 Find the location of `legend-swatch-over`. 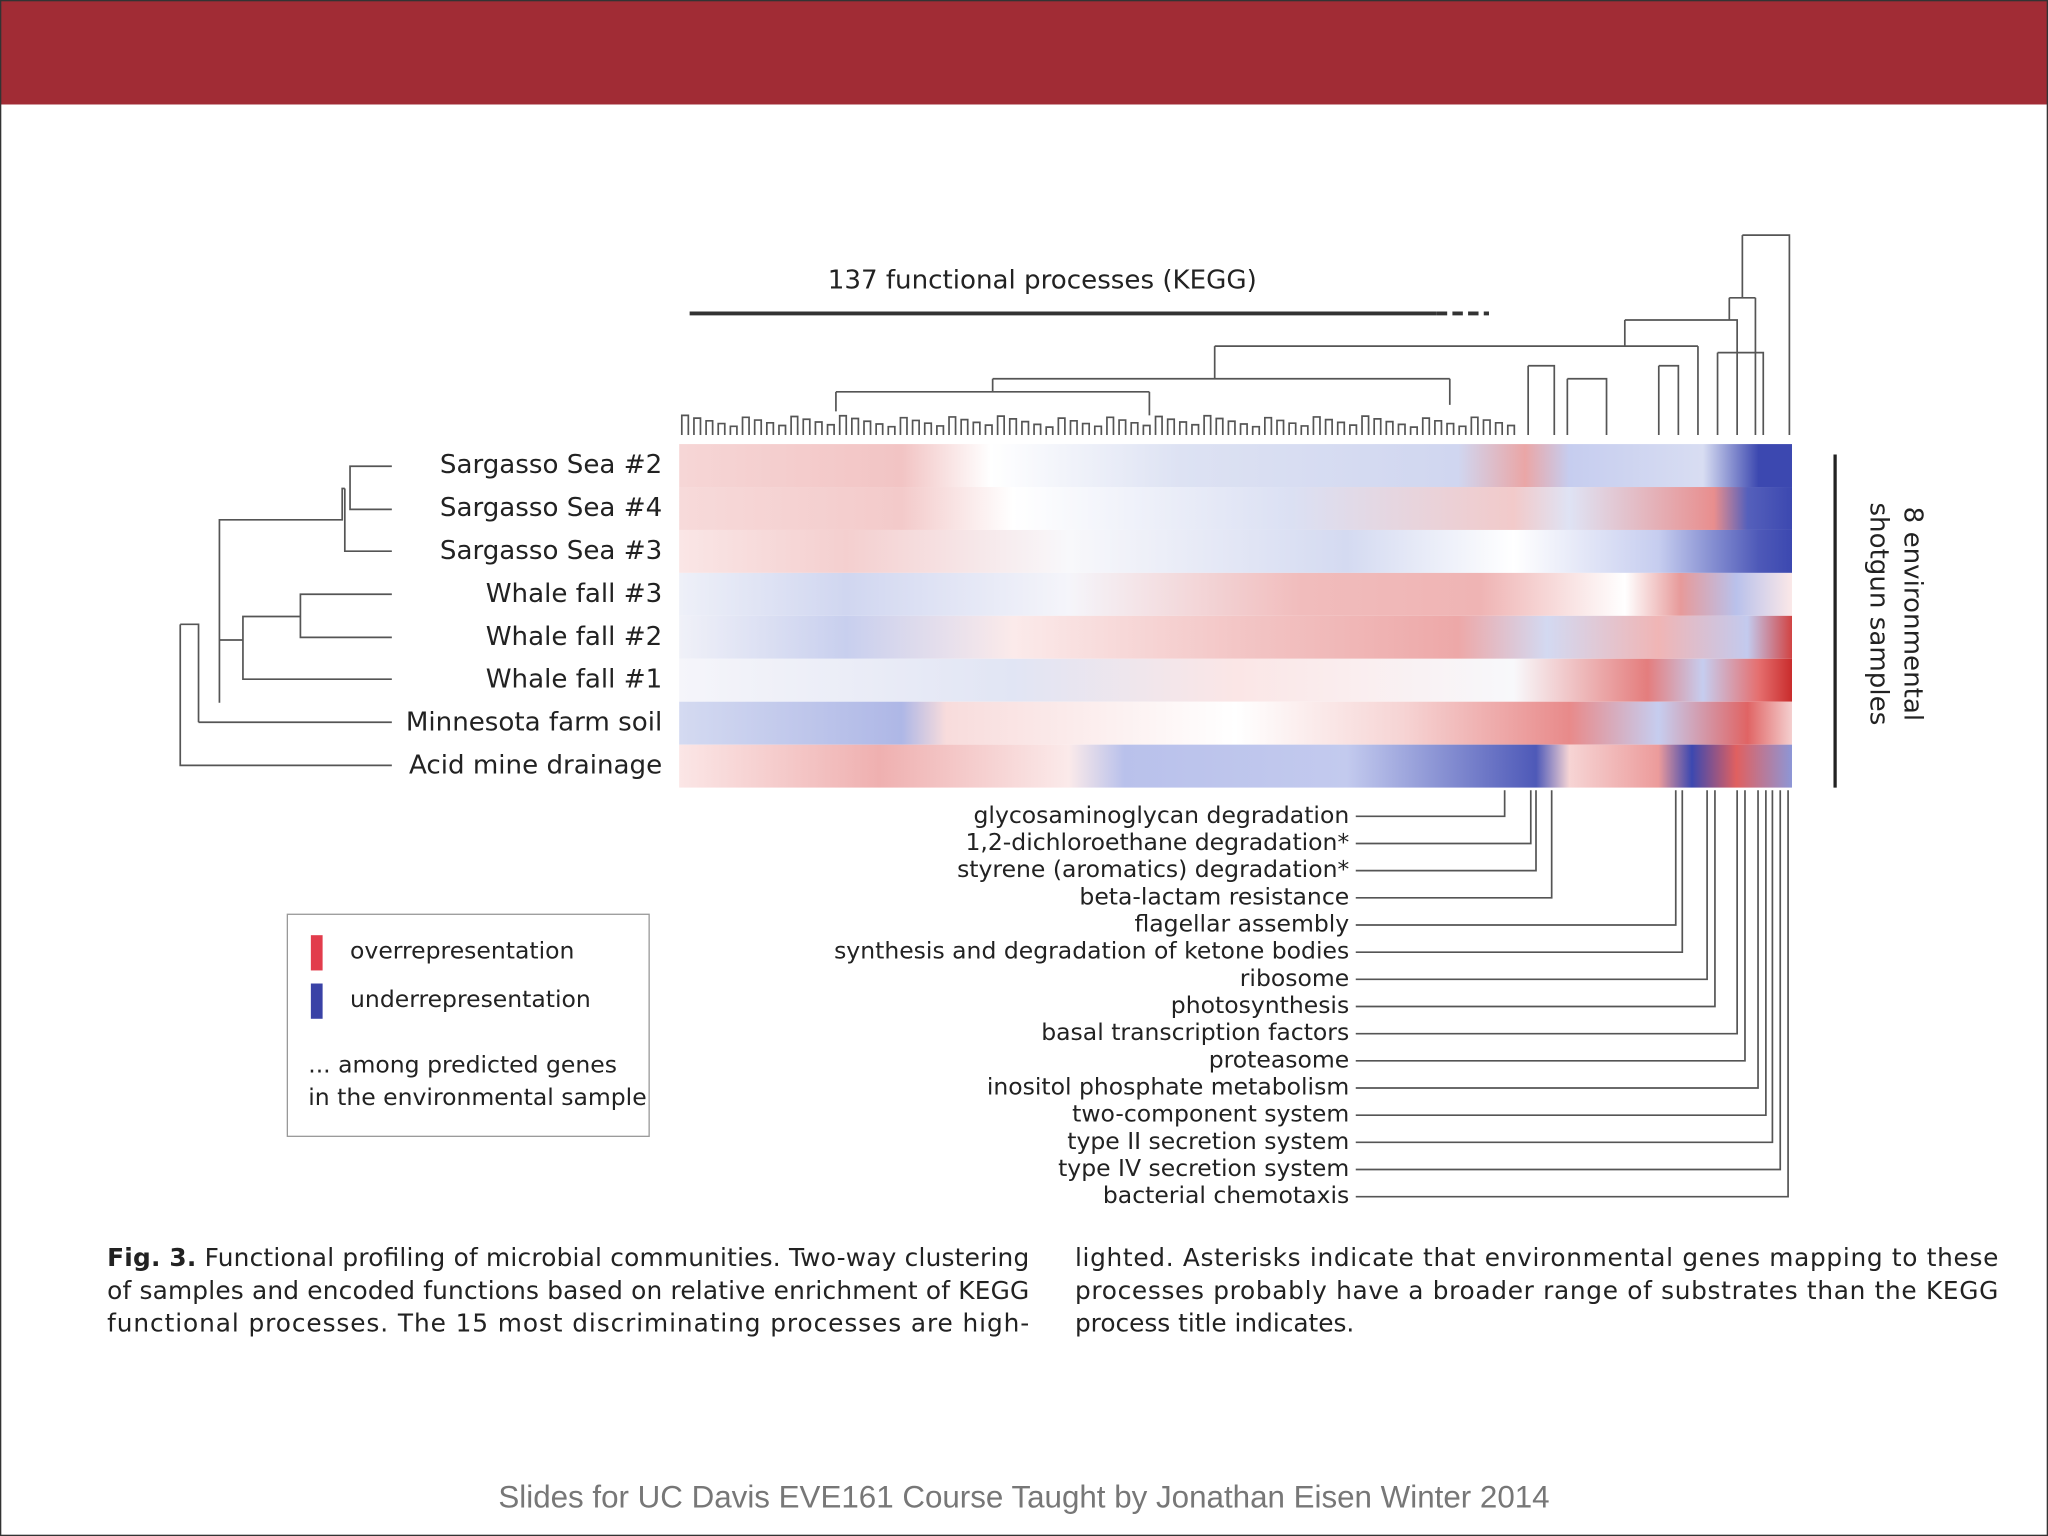

legend-swatch-over is located at coordinates (316, 953).